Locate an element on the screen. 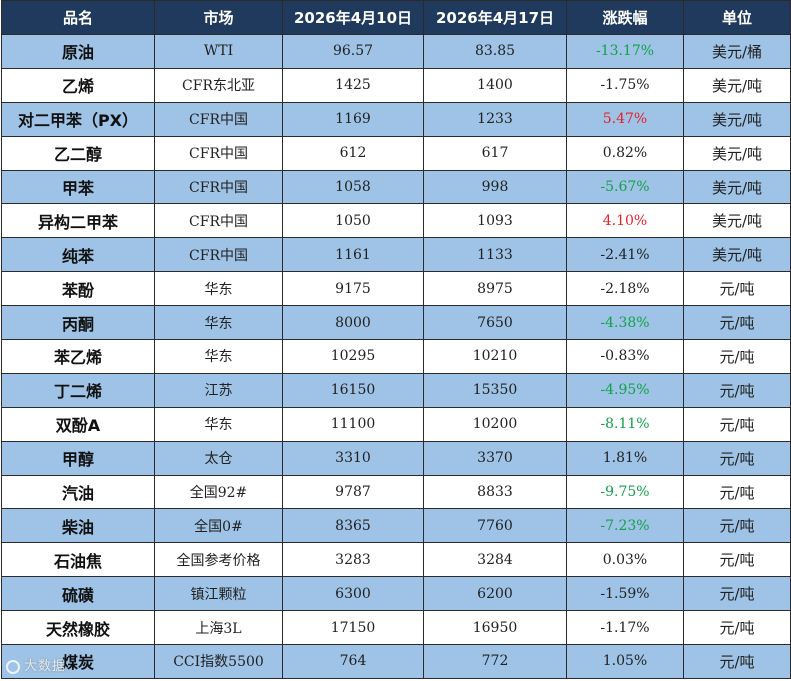 The width and height of the screenshot is (791, 681). watermark: 大数据 is located at coordinates (36, 664).